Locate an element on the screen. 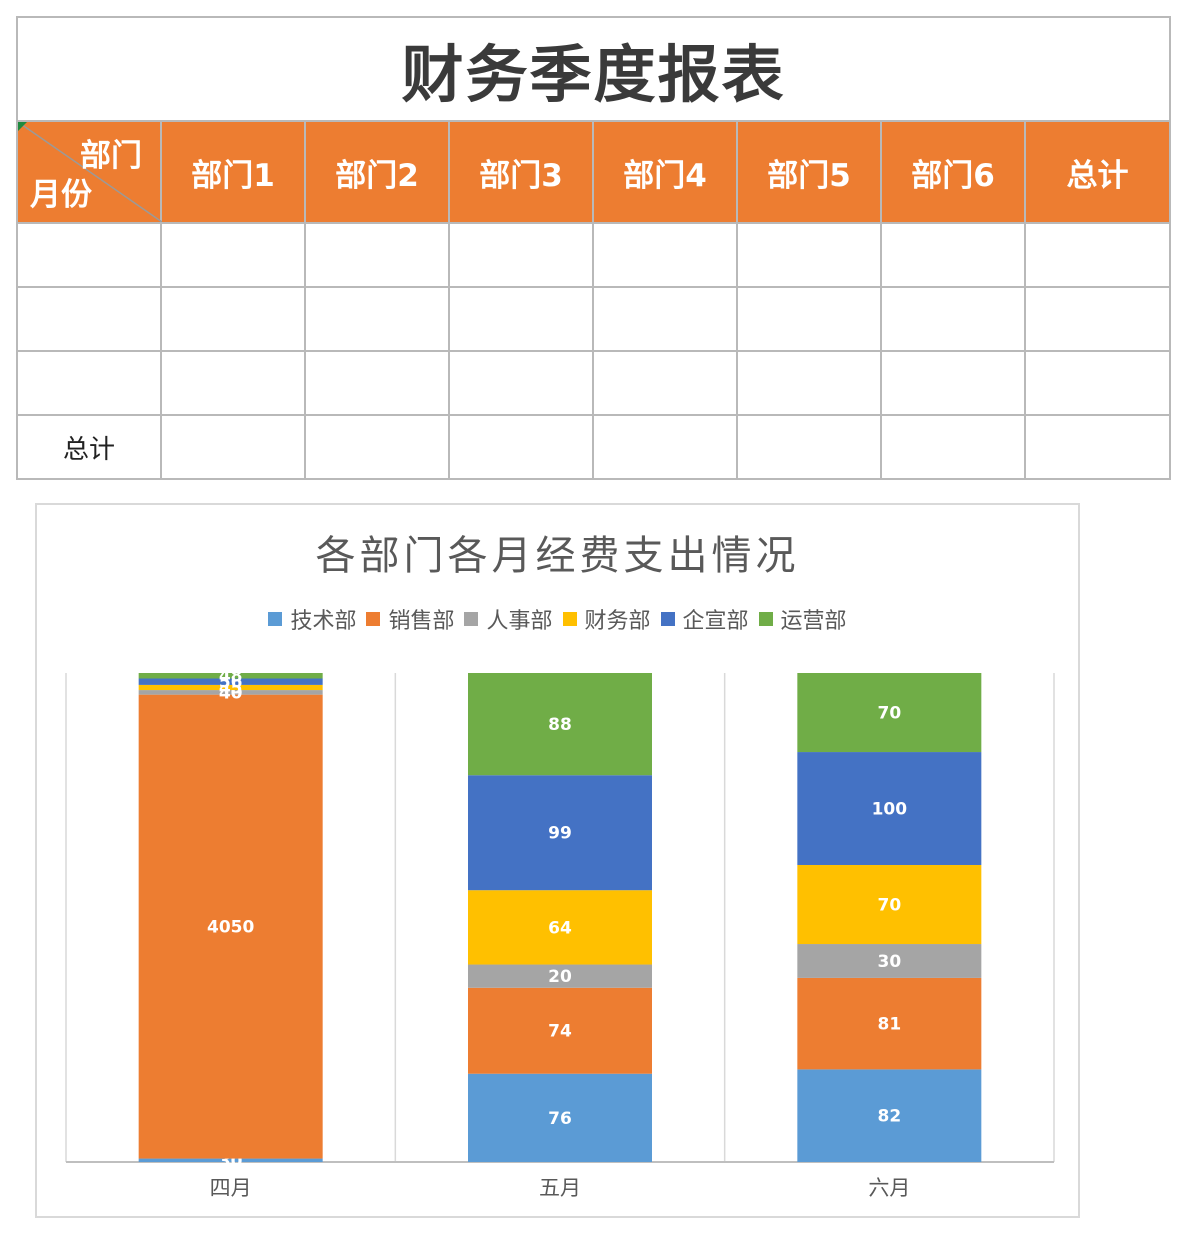 Image resolution: width=1184 pixels, height=1235 pixels. header-cell-dept5: 部门5 is located at coordinates (809, 172).